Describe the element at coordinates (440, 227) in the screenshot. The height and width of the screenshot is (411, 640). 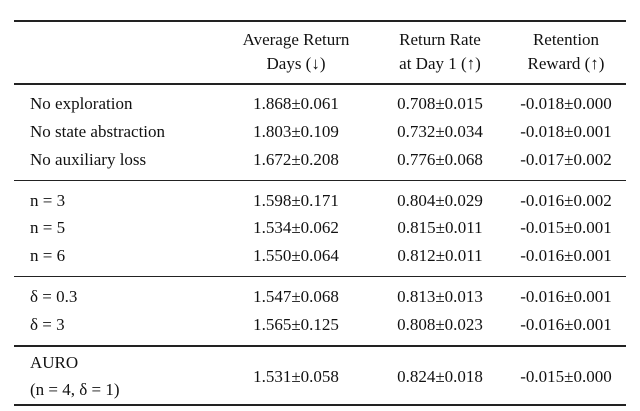
I see `table-cell: 0.815±0.011` at that location.